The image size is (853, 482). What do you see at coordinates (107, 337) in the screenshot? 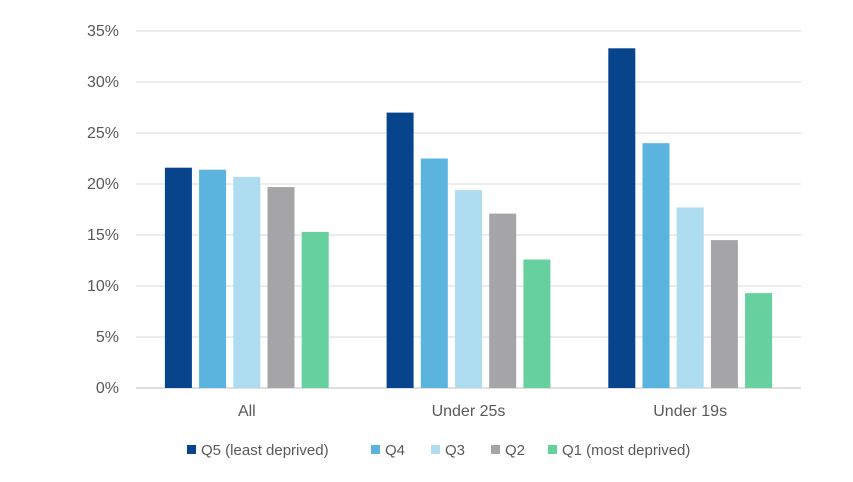
I see `y-tick-label: 5%` at bounding box center [107, 337].